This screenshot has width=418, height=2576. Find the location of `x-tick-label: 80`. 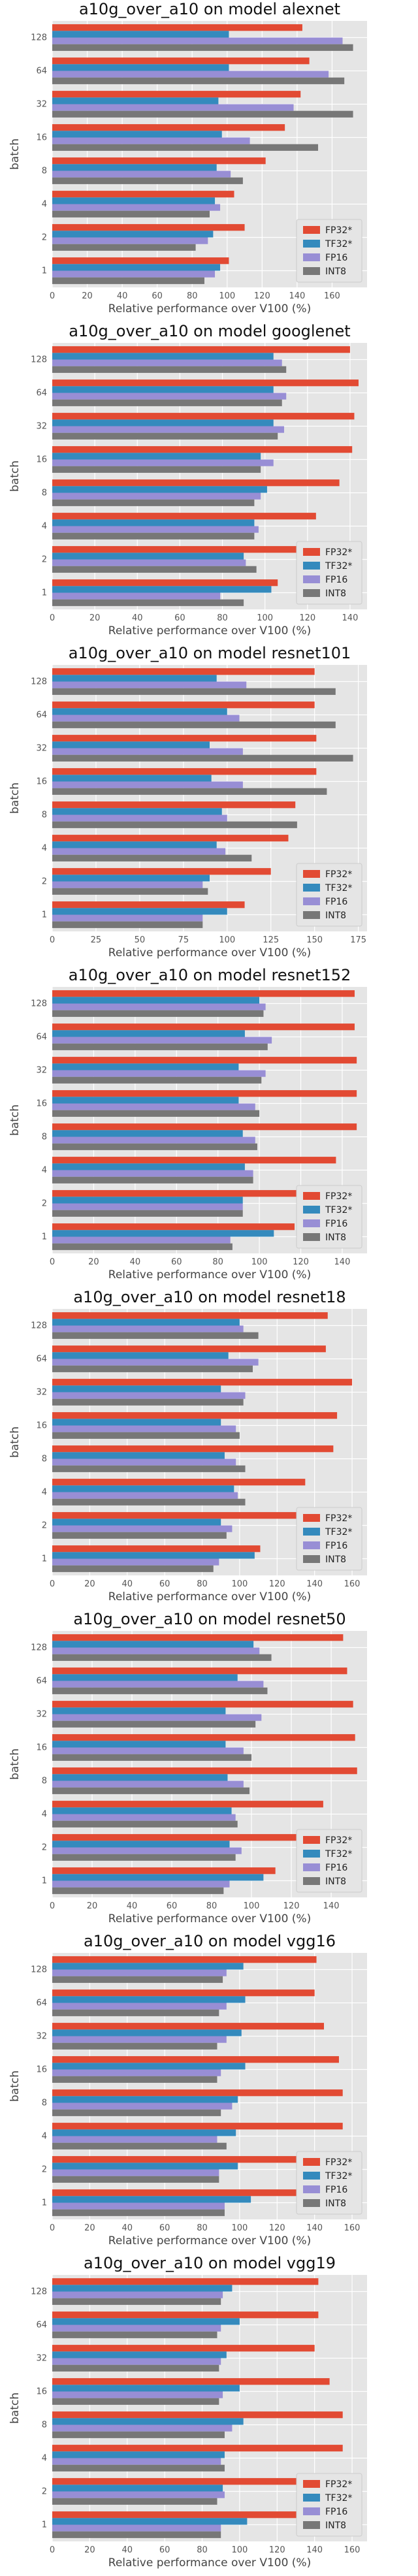

x-tick-label: 80 is located at coordinates (222, 618).